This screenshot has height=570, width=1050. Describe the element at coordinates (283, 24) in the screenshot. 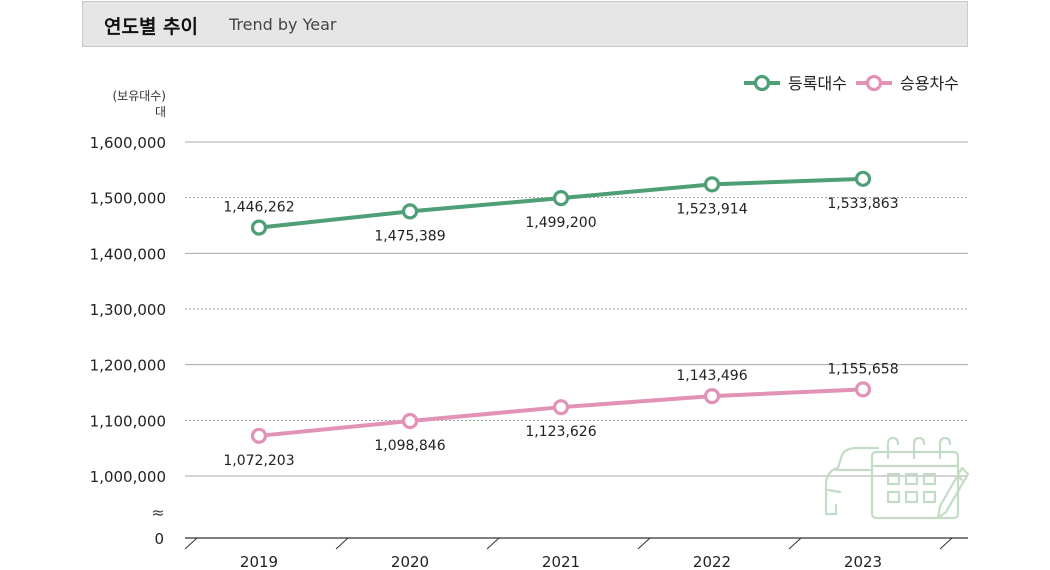

I see `chart-subtitle: Trend by Year` at that location.